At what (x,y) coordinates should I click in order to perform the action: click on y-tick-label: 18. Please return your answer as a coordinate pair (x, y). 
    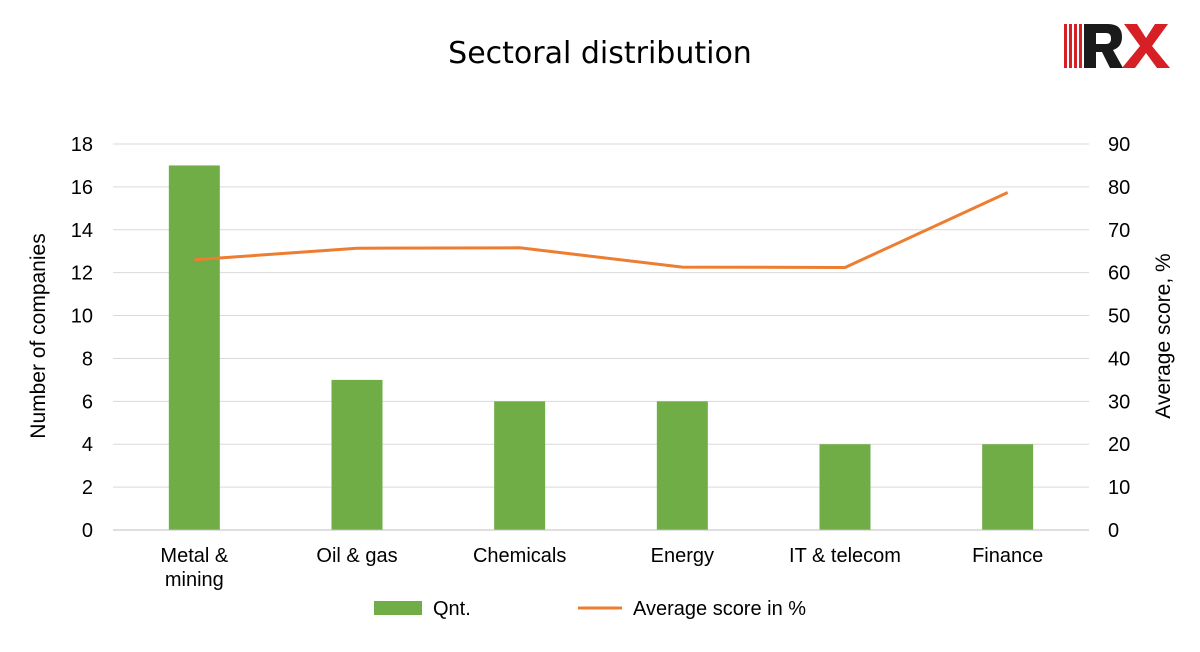
    Looking at the image, I should click on (82, 145).